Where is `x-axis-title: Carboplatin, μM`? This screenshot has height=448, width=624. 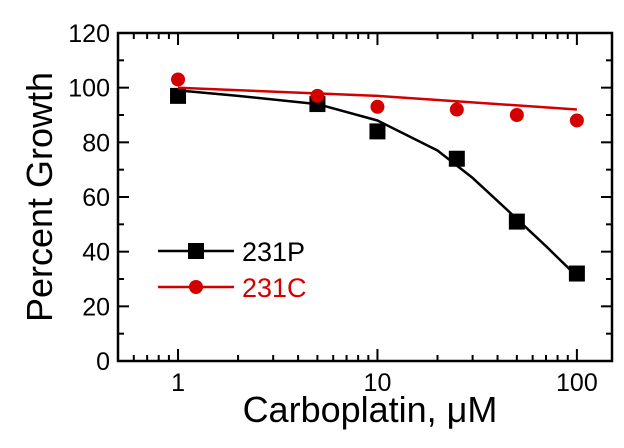 x-axis-title: Carboplatin, μM is located at coordinates (370, 409).